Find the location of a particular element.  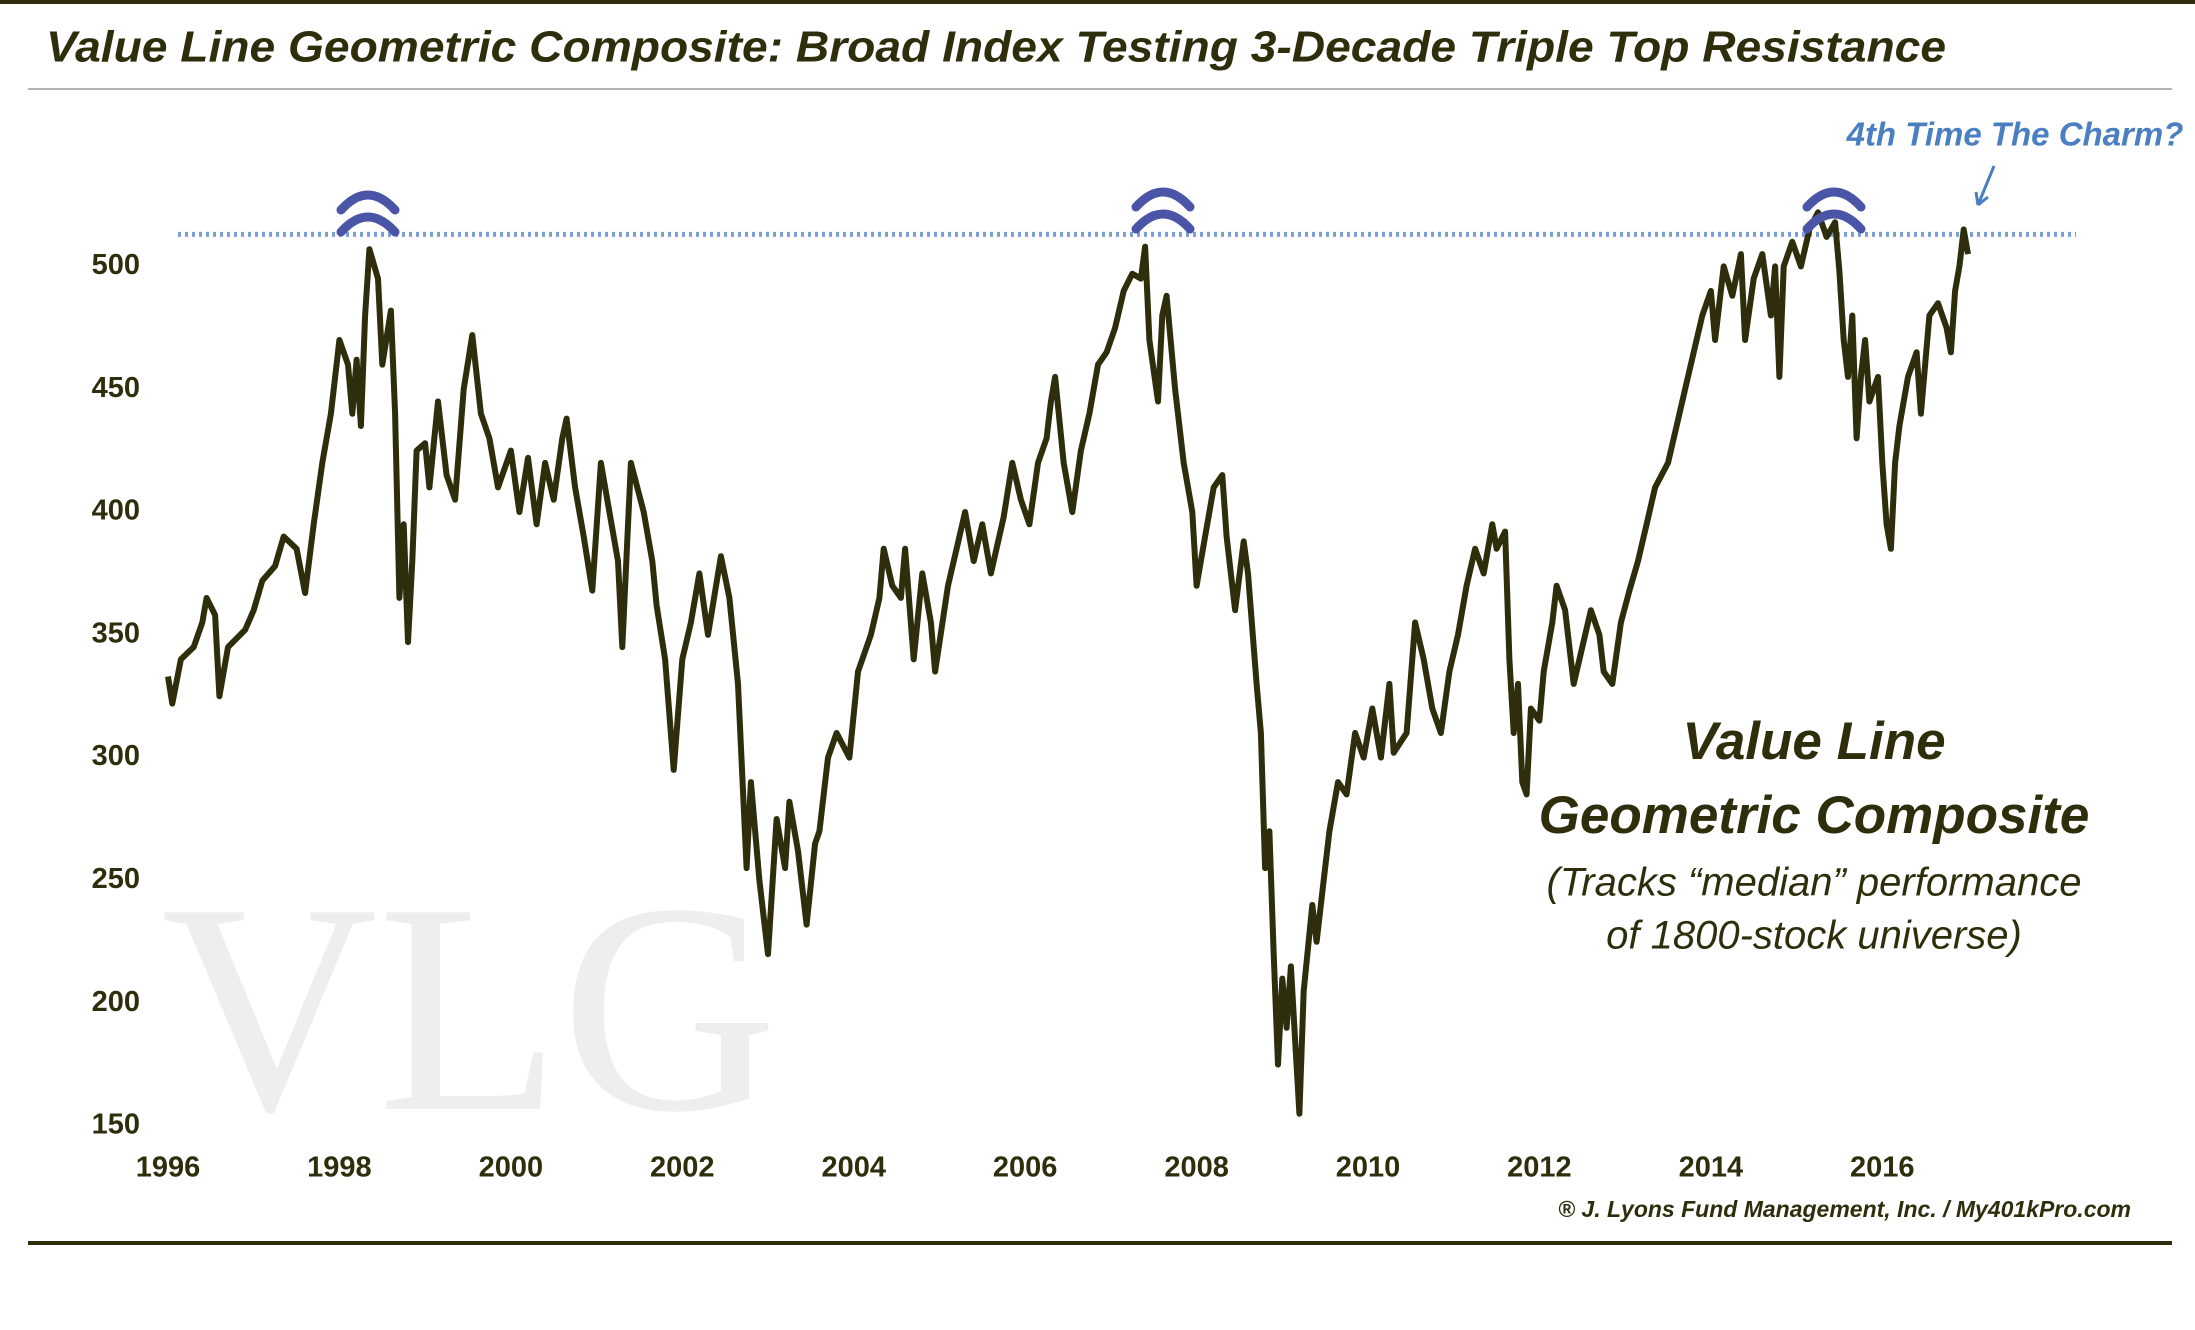

x-tick-label: 2002 is located at coordinates (682, 1168).